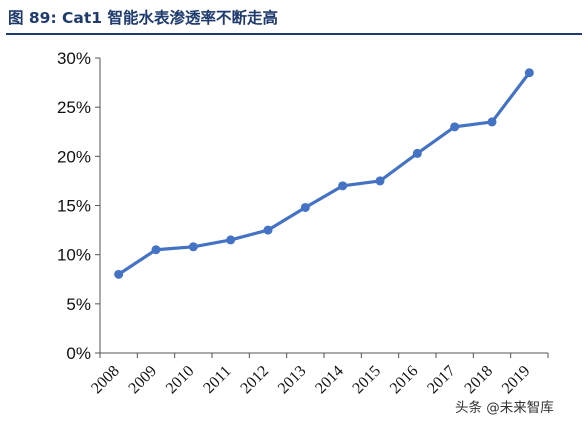 The image size is (588, 421). Describe the element at coordinates (441, 379) in the screenshot. I see `x-tick-label: 2017` at that location.